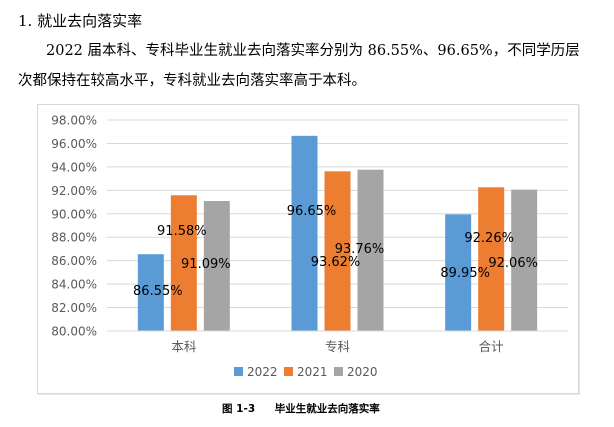  I want to click on y-tick-label: 98.00%, so click(74, 121).